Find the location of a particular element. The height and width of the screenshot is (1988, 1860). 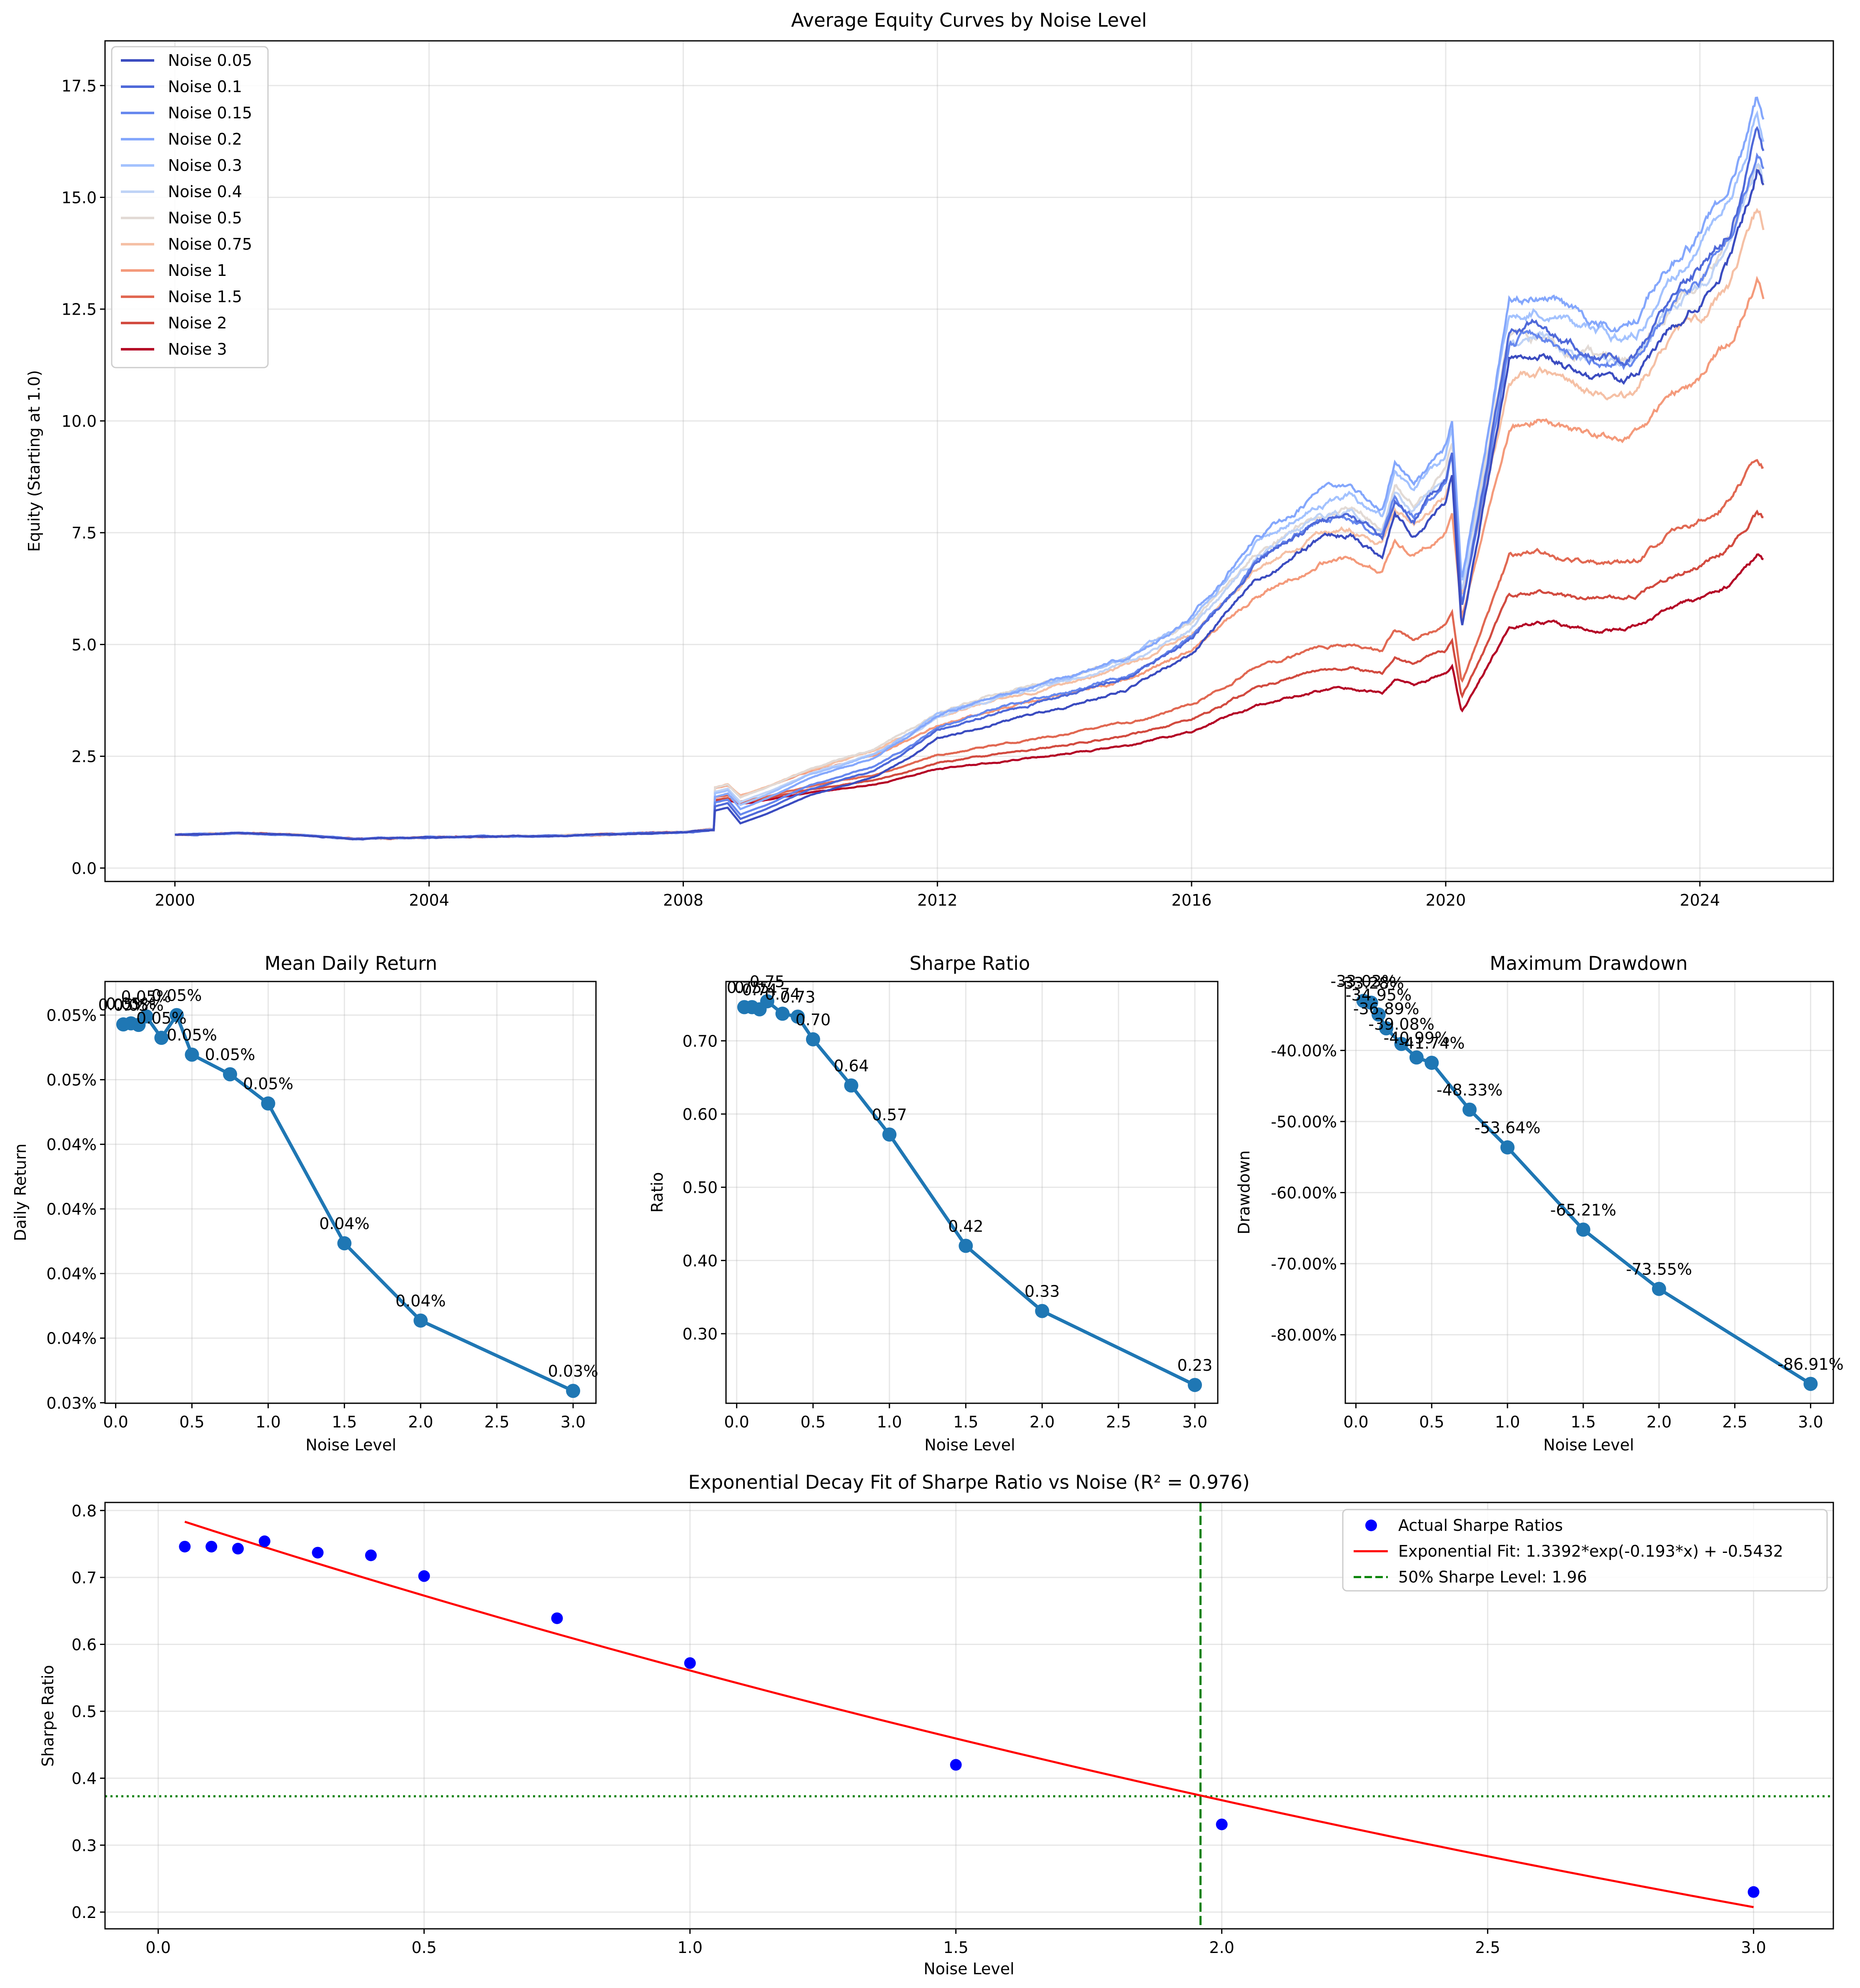

equity-legend-box is located at coordinates (190, 207).